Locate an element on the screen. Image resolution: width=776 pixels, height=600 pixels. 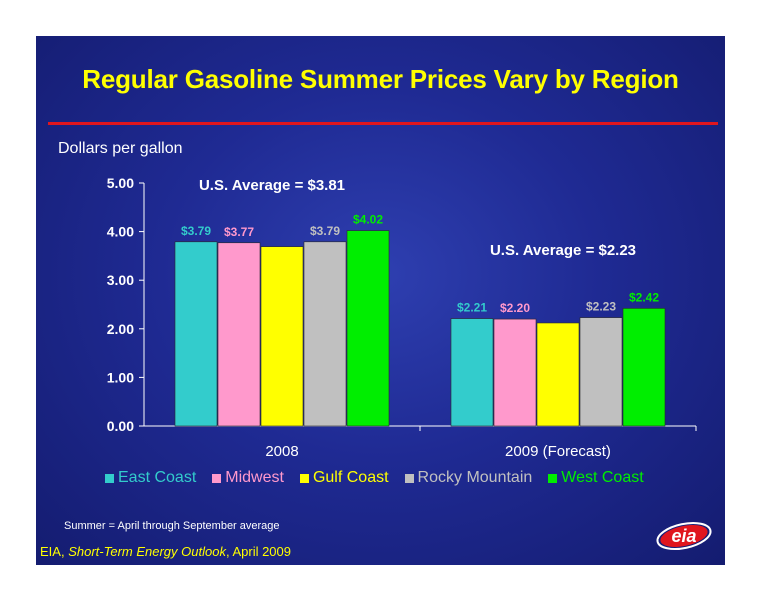
legend-item: Midwest is located at coordinates (248, 478).